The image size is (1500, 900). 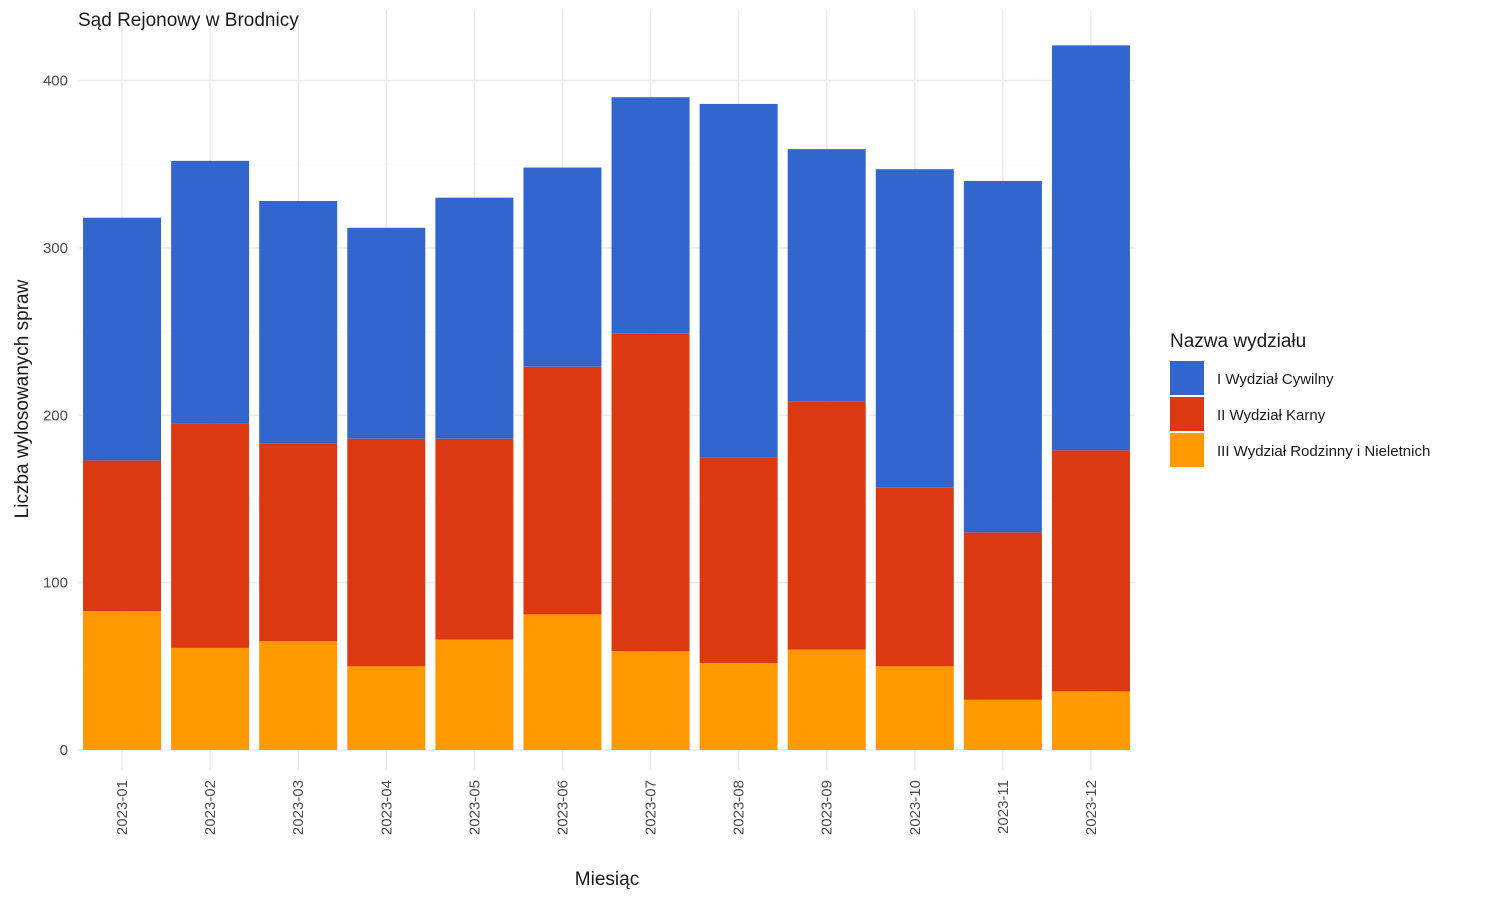 What do you see at coordinates (474, 807) in the screenshot?
I see `x-tick-label: 2023-05` at bounding box center [474, 807].